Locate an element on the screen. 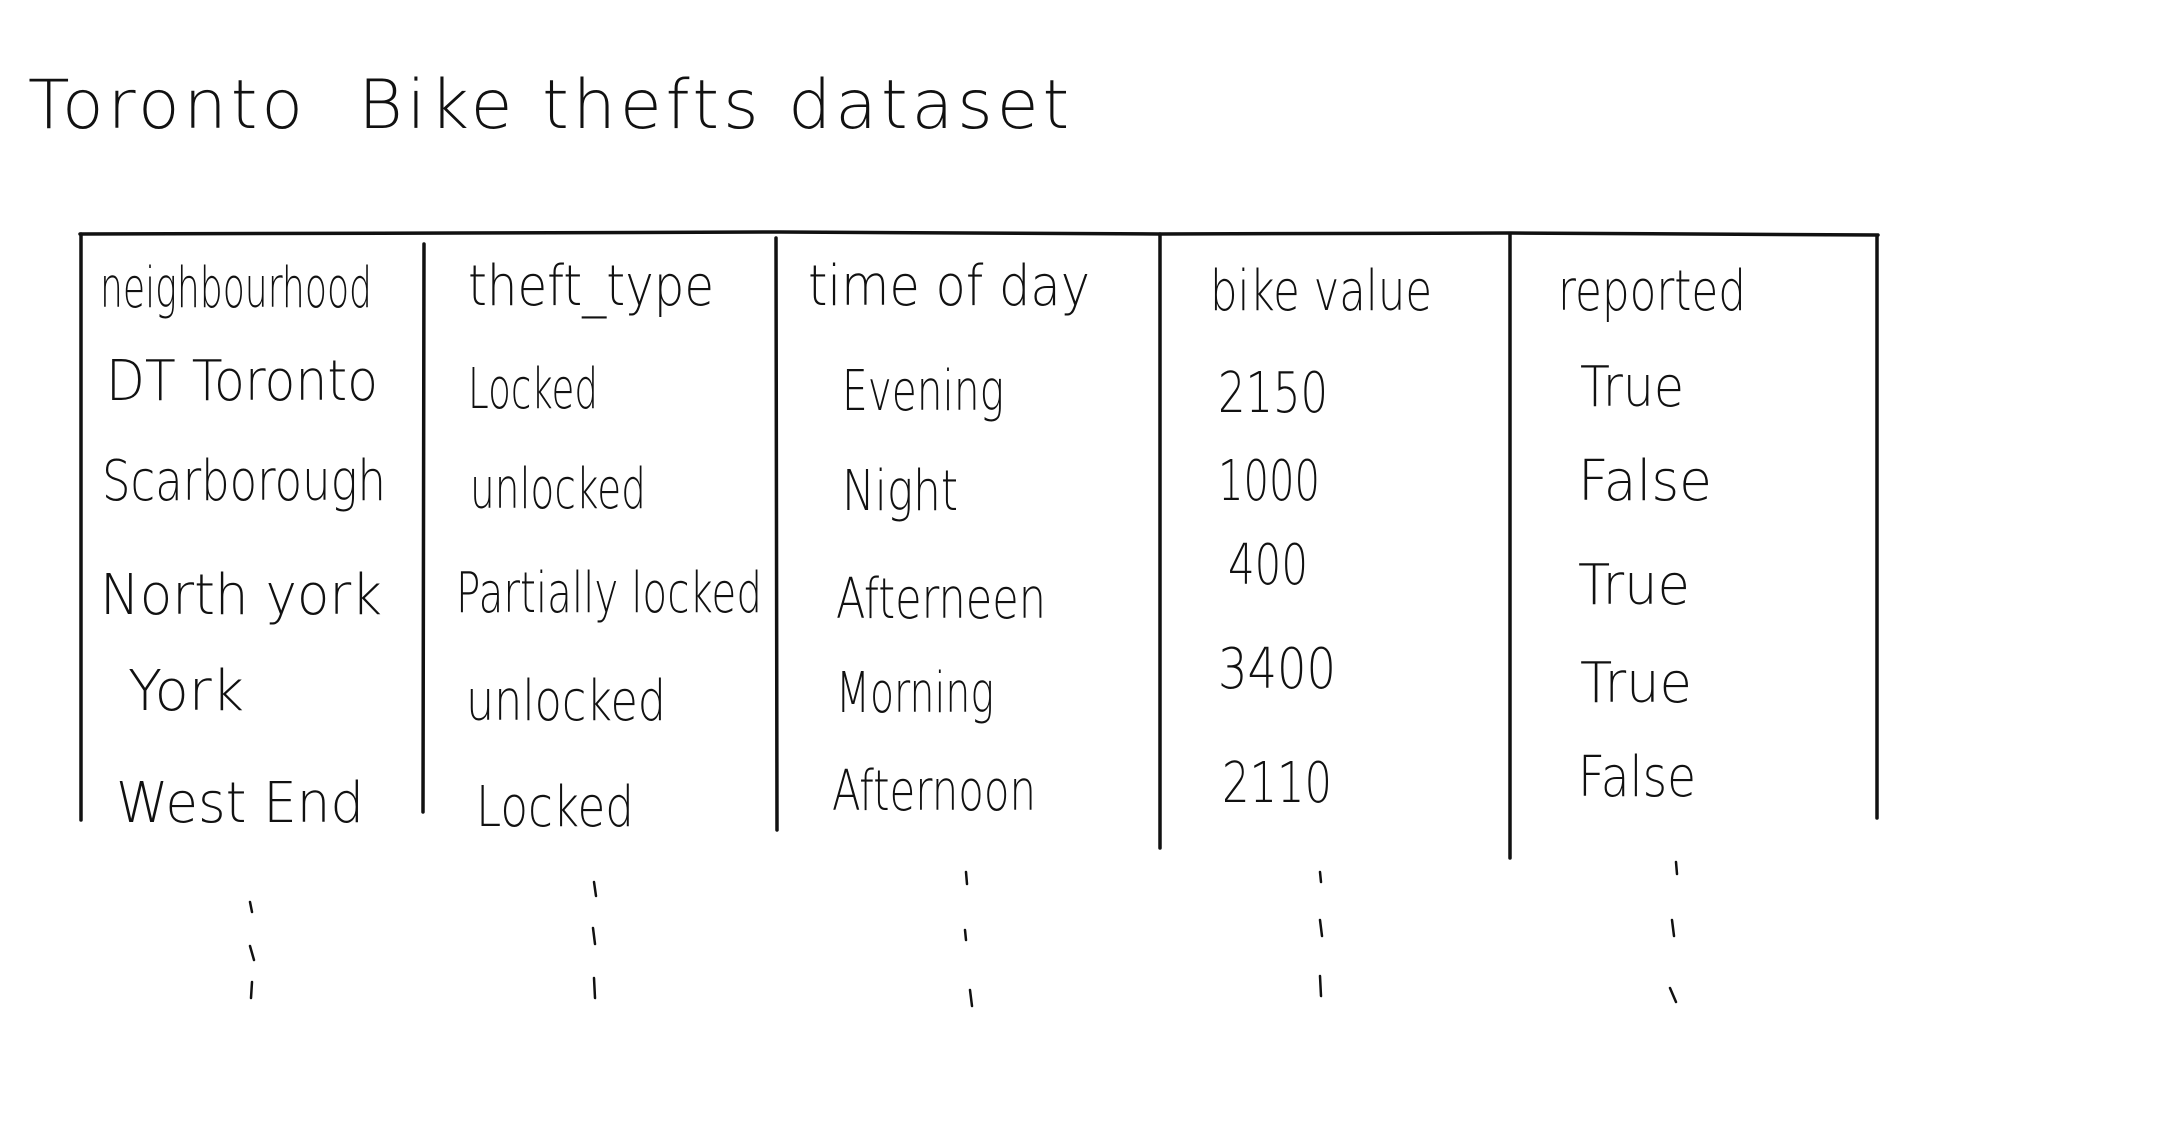 The width and height of the screenshot is (2168, 1132). table-cell: Afterneen is located at coordinates (941, 599).